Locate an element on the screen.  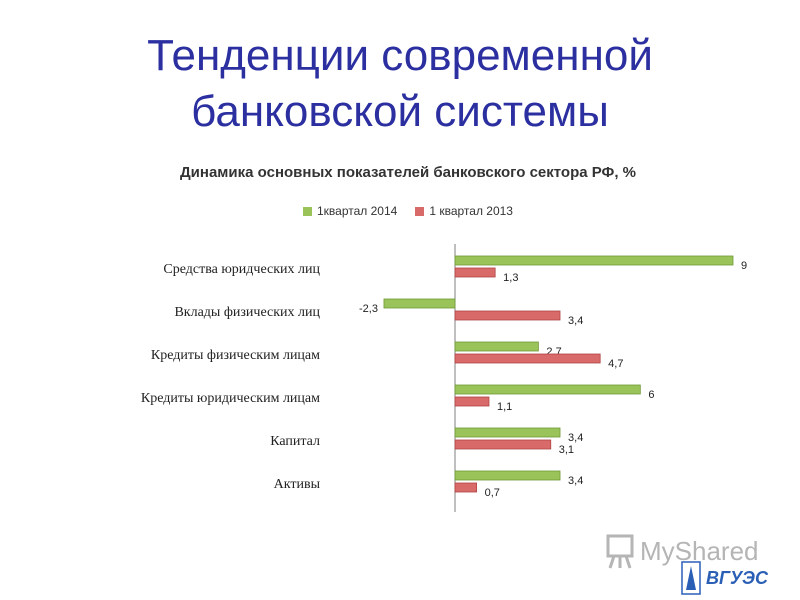
data-label: 9 is located at coordinates (744, 266).